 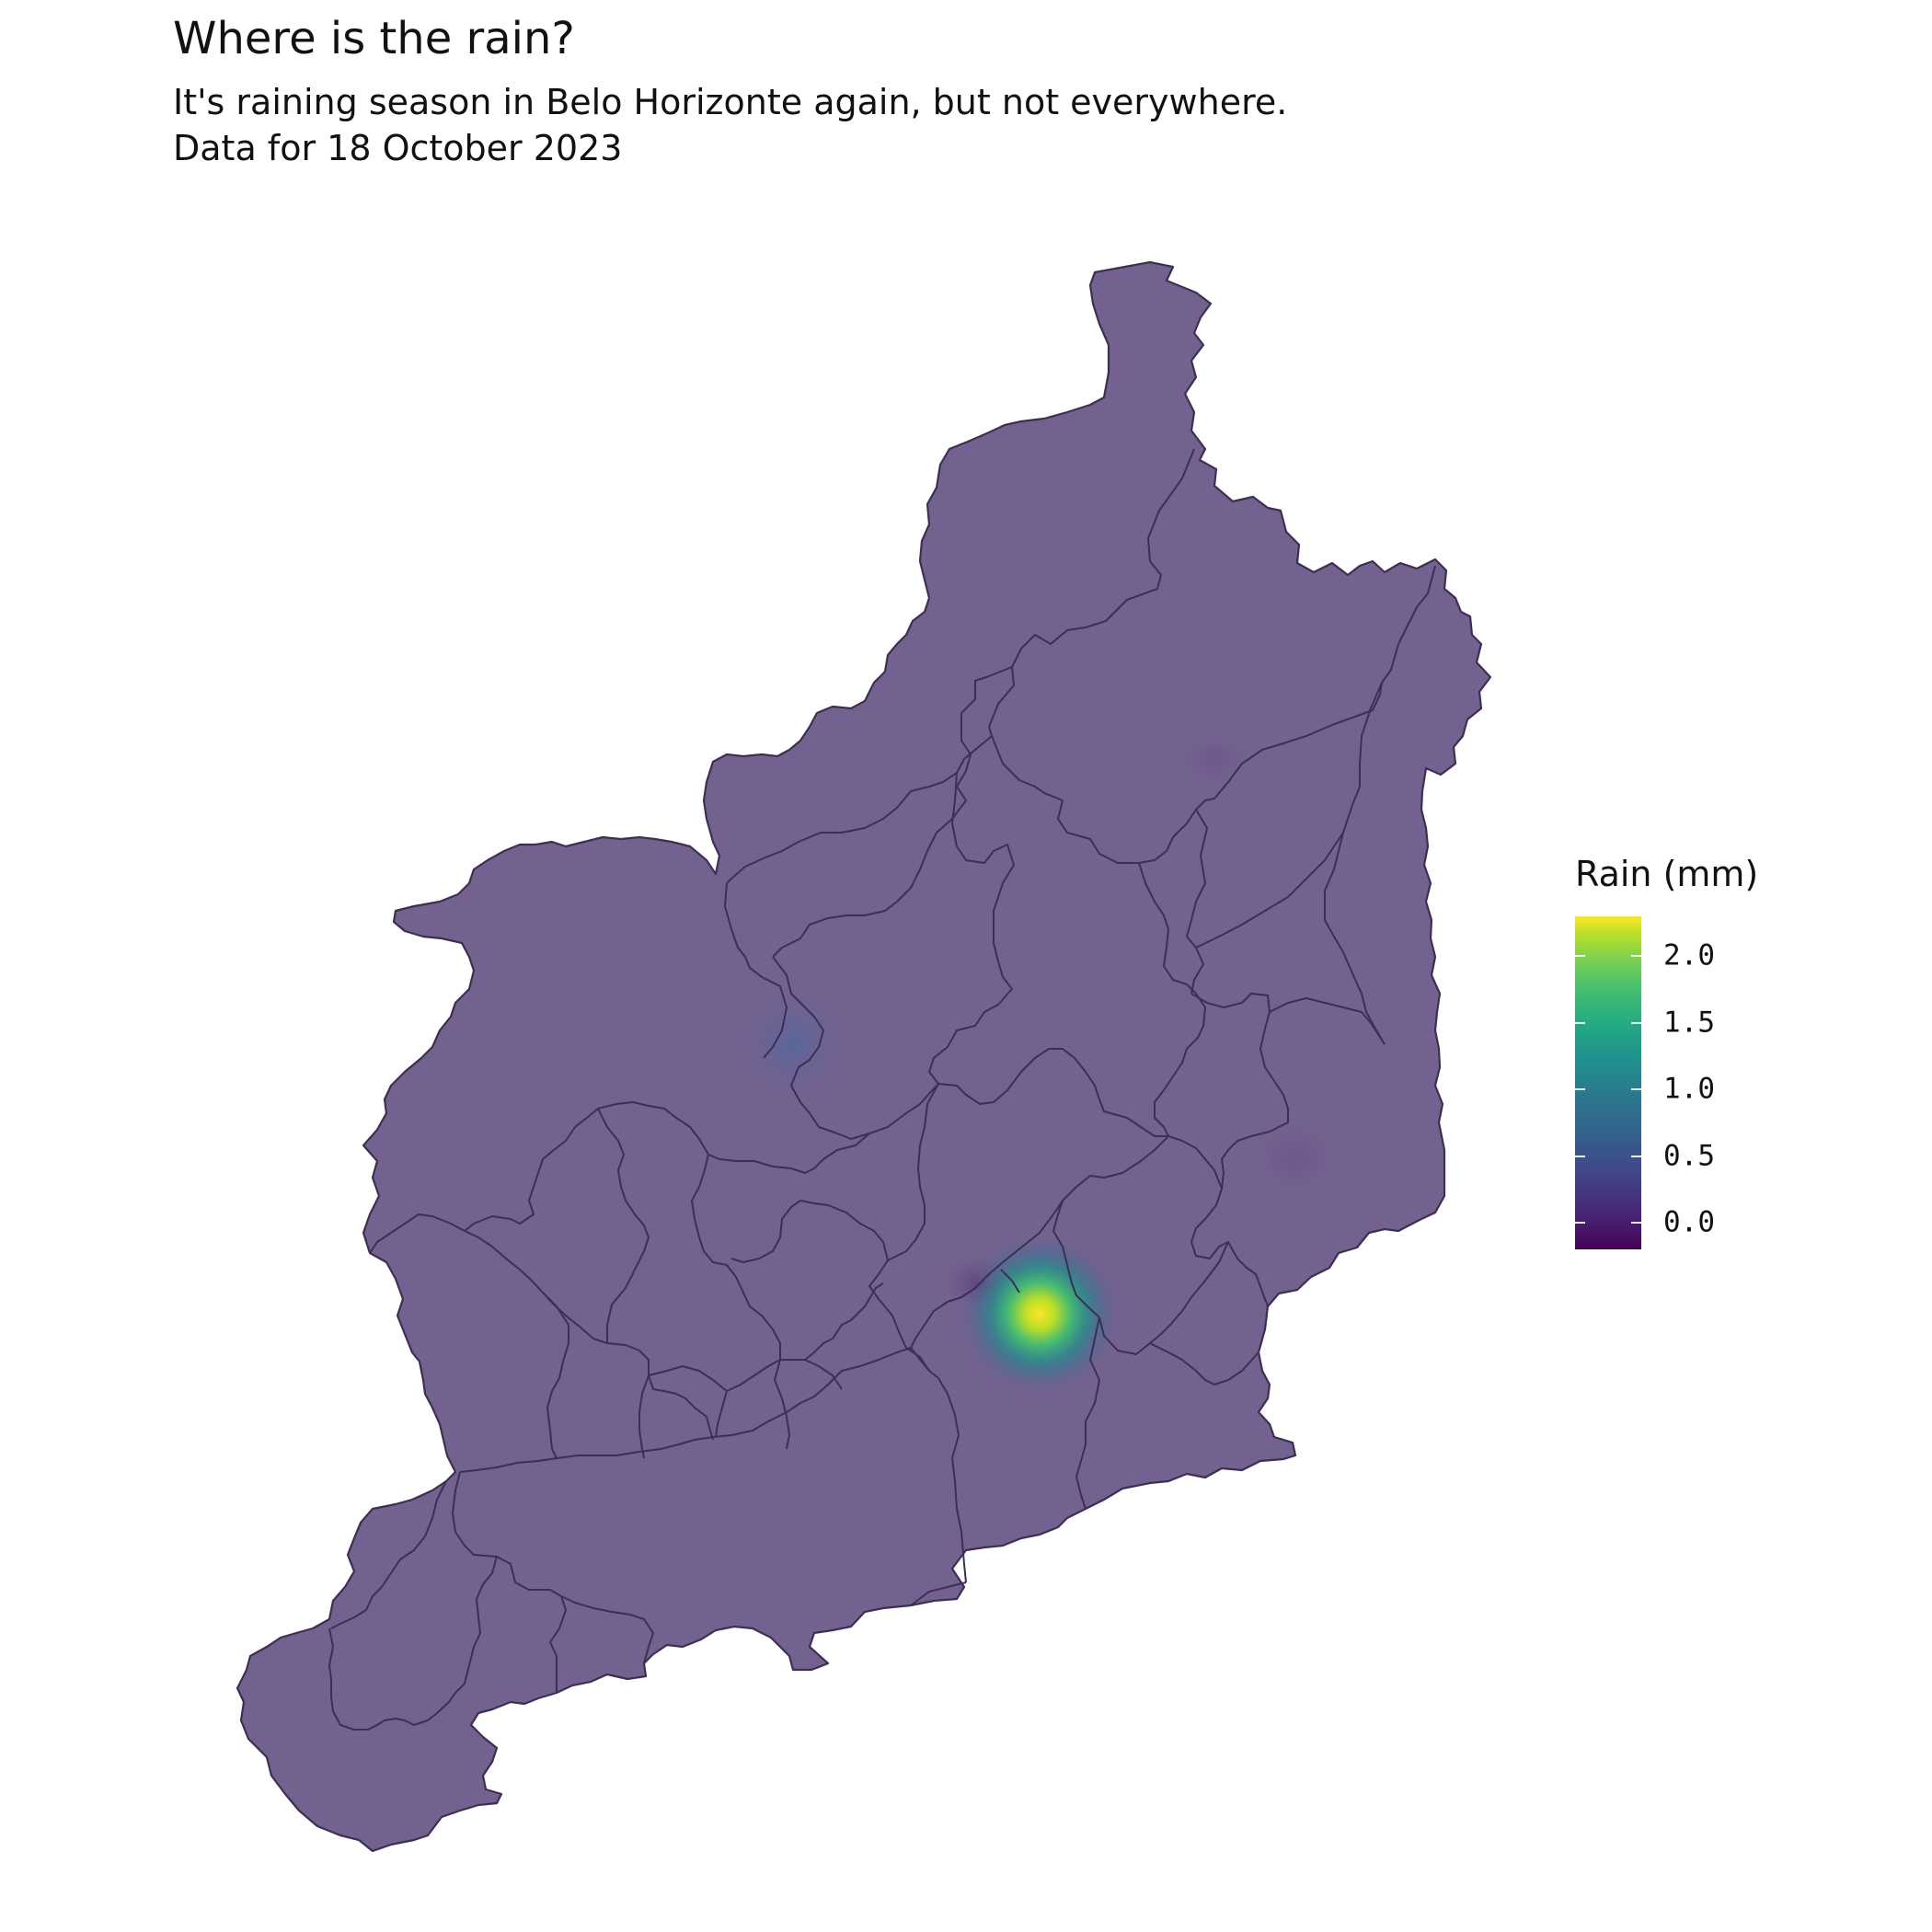 I want to click on rain-low-north, so click(x=1214, y=759).